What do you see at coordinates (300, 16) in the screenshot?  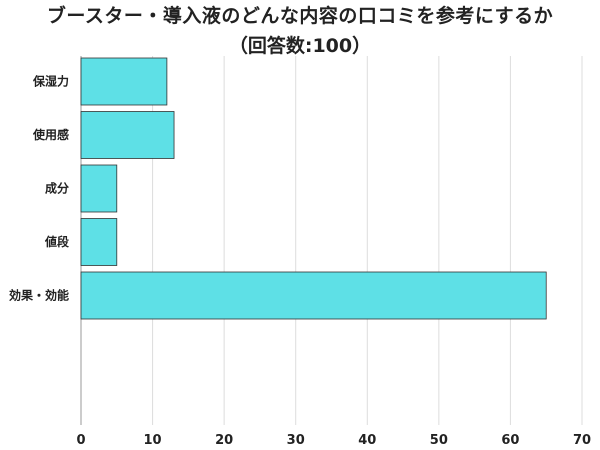 I see `chart-title: ブースター・導入液のどんな内容の口コミを参考にするか` at bounding box center [300, 16].